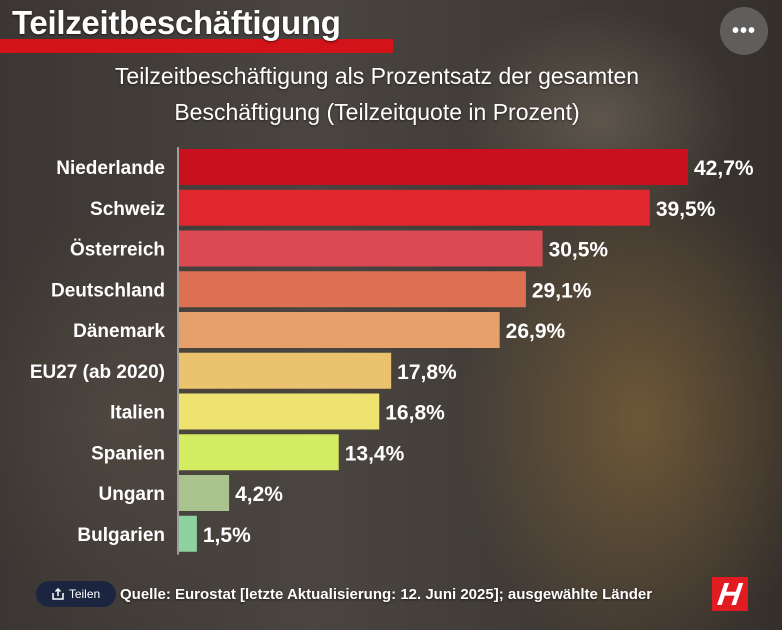 This screenshot has width=782, height=630. I want to click on share-label: Teilen, so click(84, 594).